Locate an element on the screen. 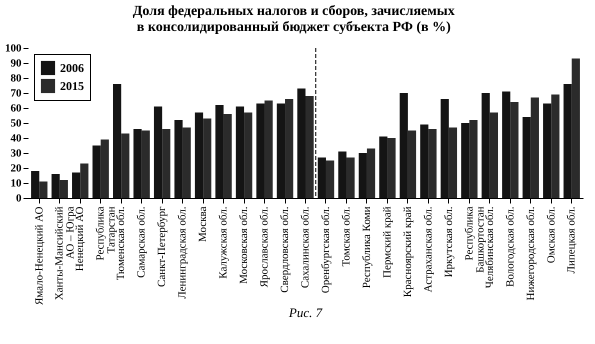  x-tick-label: Свердловская обл. is located at coordinates (285, 249).